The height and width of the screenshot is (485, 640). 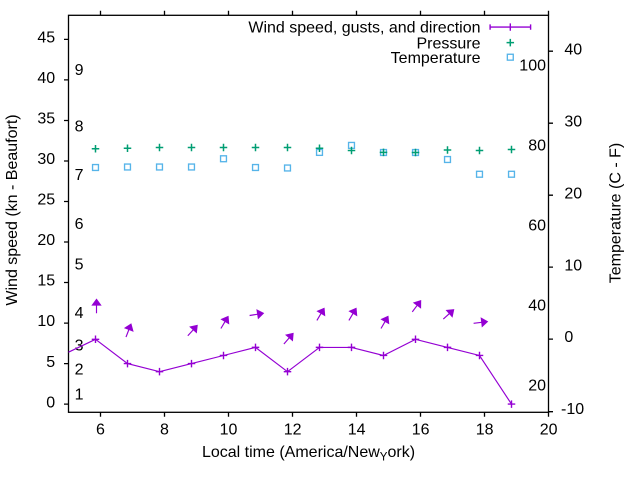 I want to click on svg-text: -10, so click(x=572, y=409).